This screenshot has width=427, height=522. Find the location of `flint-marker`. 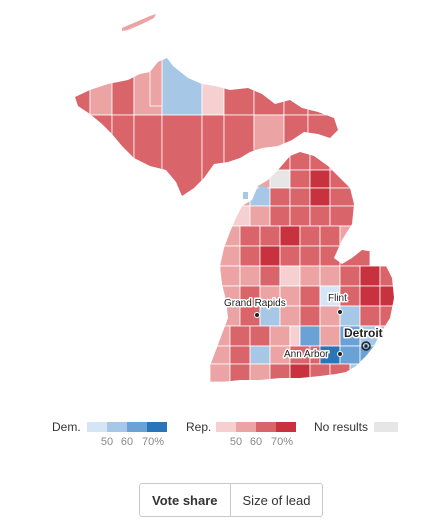

flint-marker is located at coordinates (340, 312).